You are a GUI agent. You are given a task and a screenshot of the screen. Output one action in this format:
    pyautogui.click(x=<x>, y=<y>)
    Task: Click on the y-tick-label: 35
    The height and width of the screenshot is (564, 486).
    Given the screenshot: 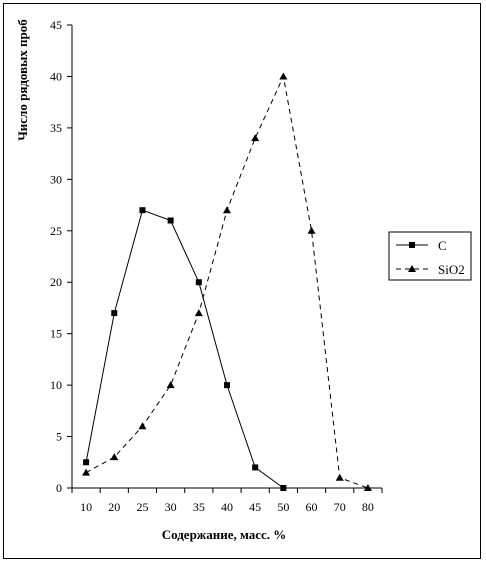 What is the action you would take?
    pyautogui.click(x=56, y=128)
    